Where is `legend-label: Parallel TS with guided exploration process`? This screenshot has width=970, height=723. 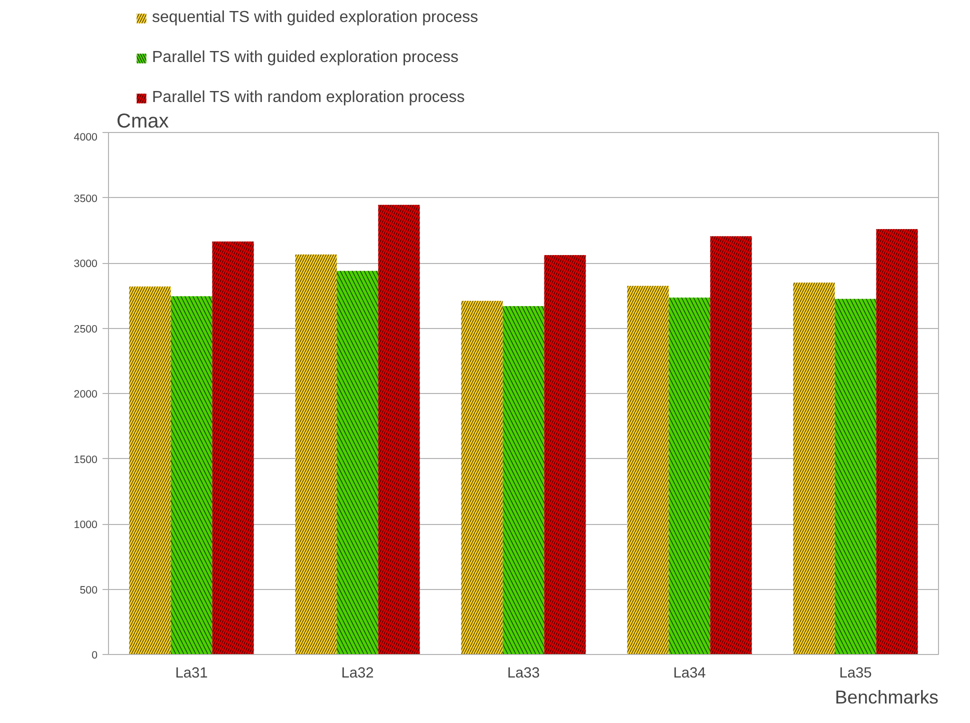
legend-label: Parallel TS with guided exploration process is located at coordinates (305, 58).